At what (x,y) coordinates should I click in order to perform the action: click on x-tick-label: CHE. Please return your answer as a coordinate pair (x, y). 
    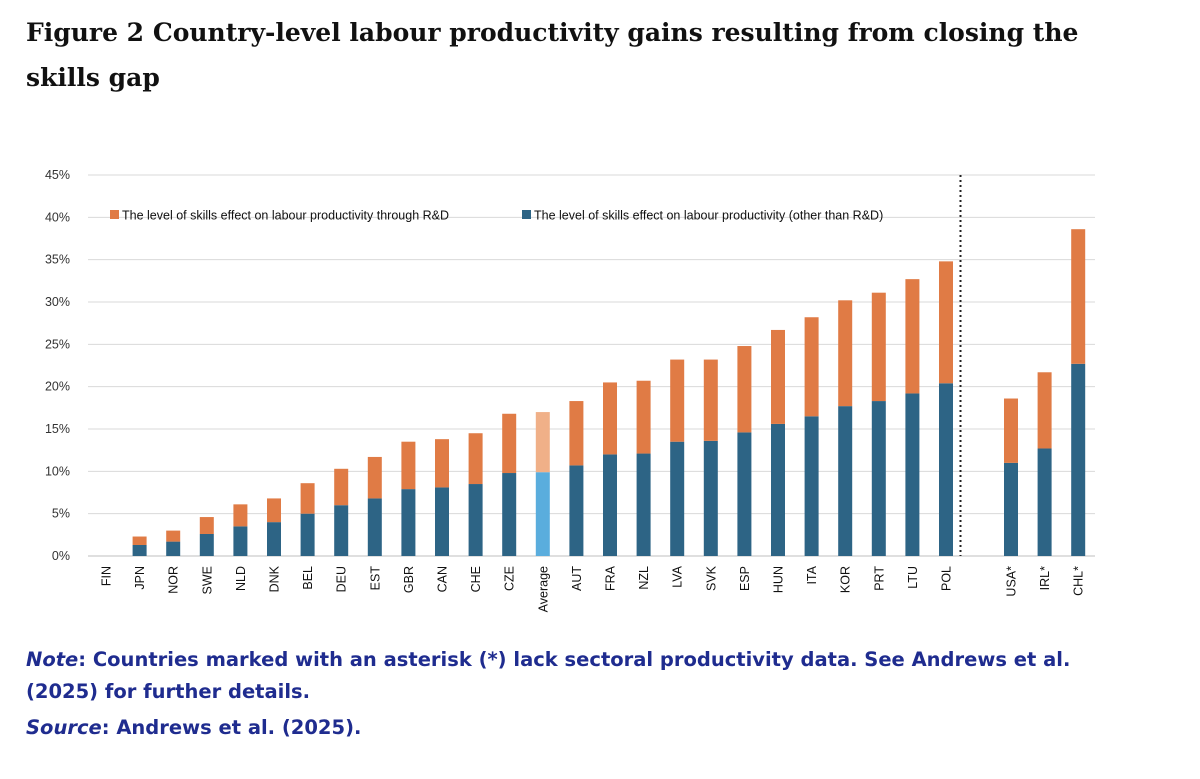
    Looking at the image, I should click on (476, 579).